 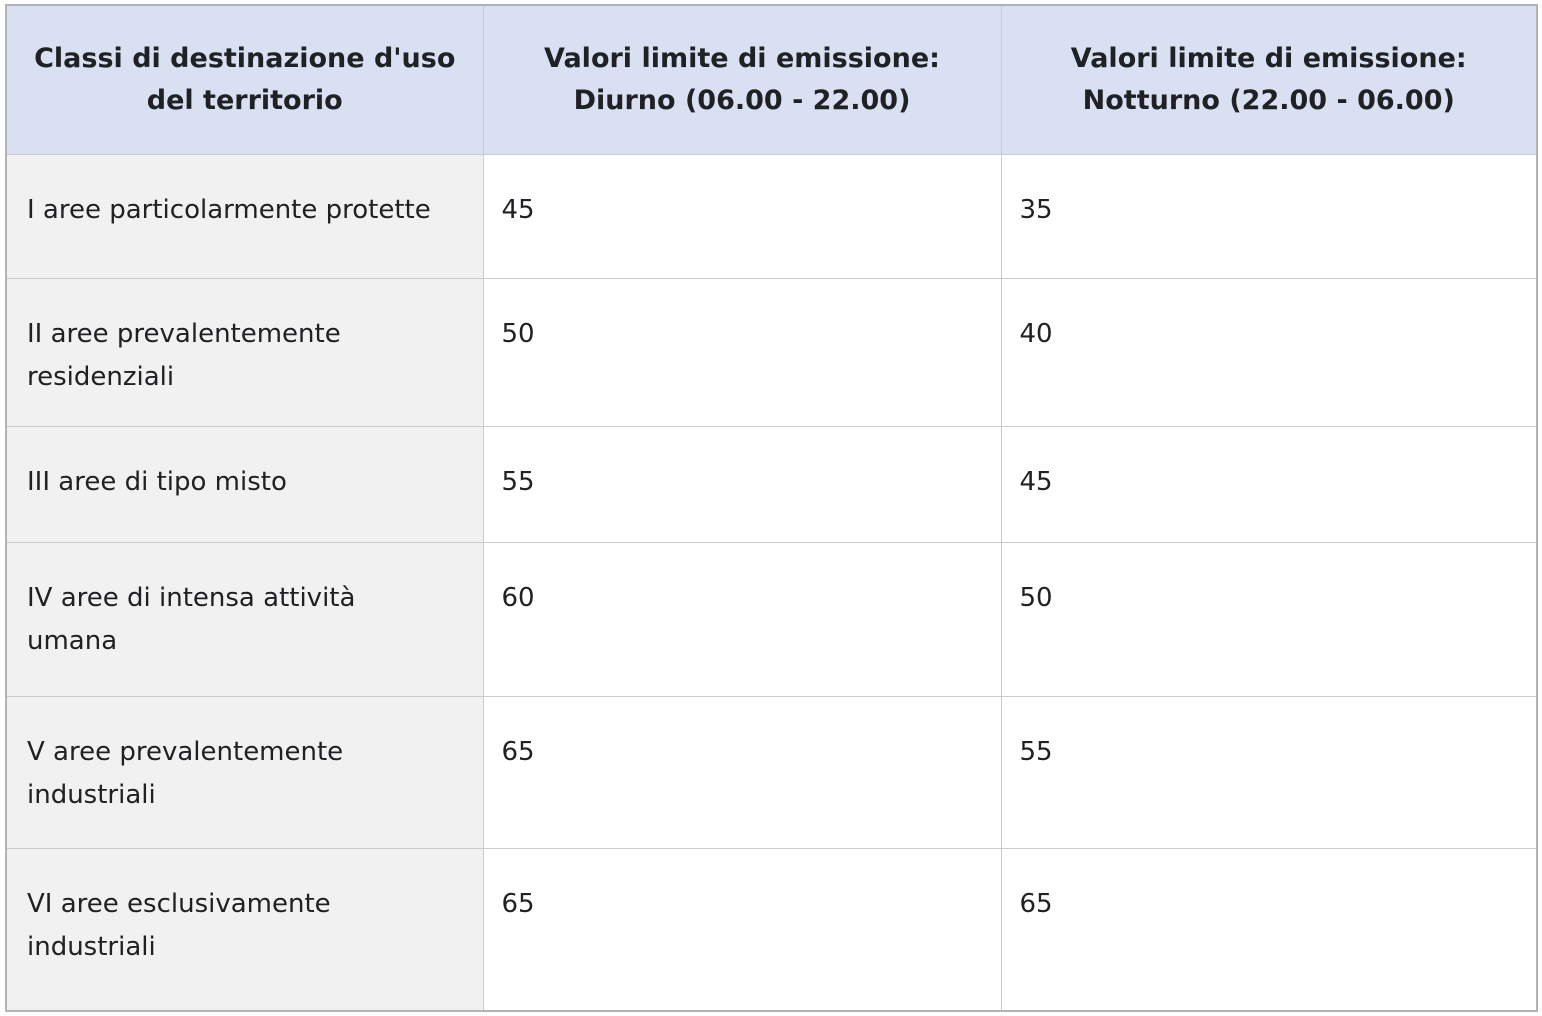 What do you see at coordinates (742, 619) in the screenshot?
I see `diurno-value: 60` at bounding box center [742, 619].